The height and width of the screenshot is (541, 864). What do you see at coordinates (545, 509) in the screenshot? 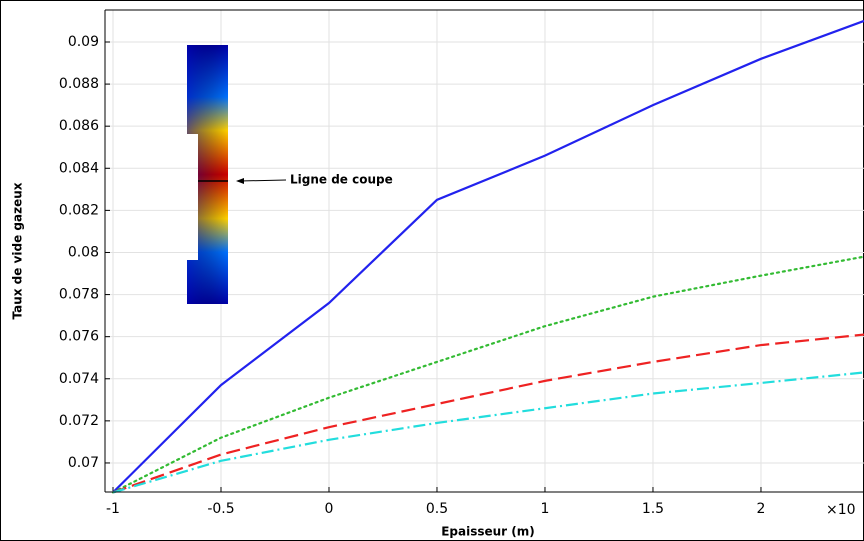
I see `x-tick-label: 1` at bounding box center [545, 509].